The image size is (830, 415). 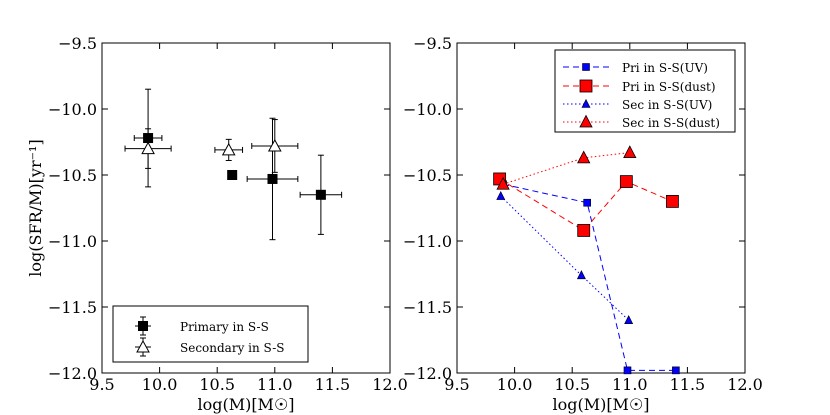 I want to click on right-x-tick-label: 10.0, so click(x=515, y=384).